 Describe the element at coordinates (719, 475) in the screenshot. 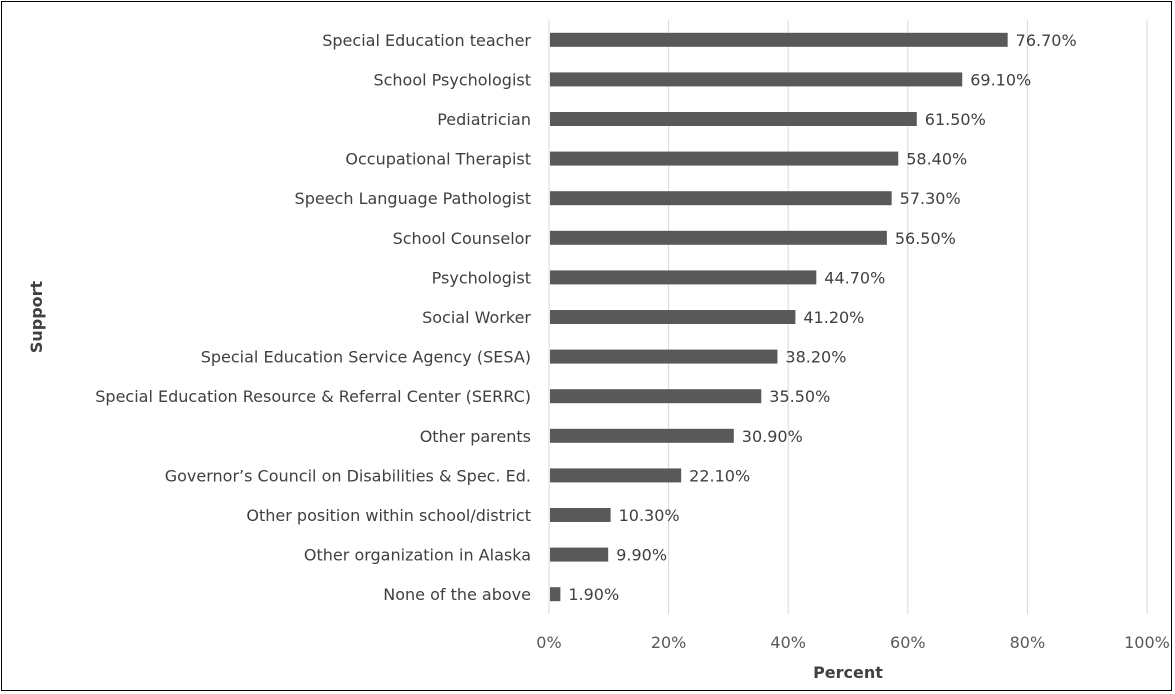

I see `data-label: 22.10%` at that location.